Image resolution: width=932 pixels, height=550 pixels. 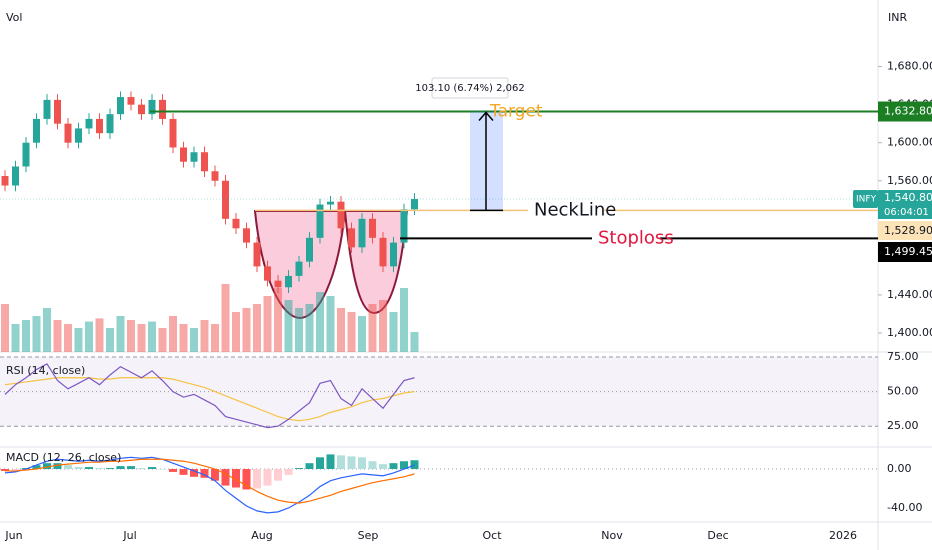 What do you see at coordinates (470, 88) in the screenshot?
I see `measure-label: 103.10 (6.74%) 2,062` at bounding box center [470, 88].